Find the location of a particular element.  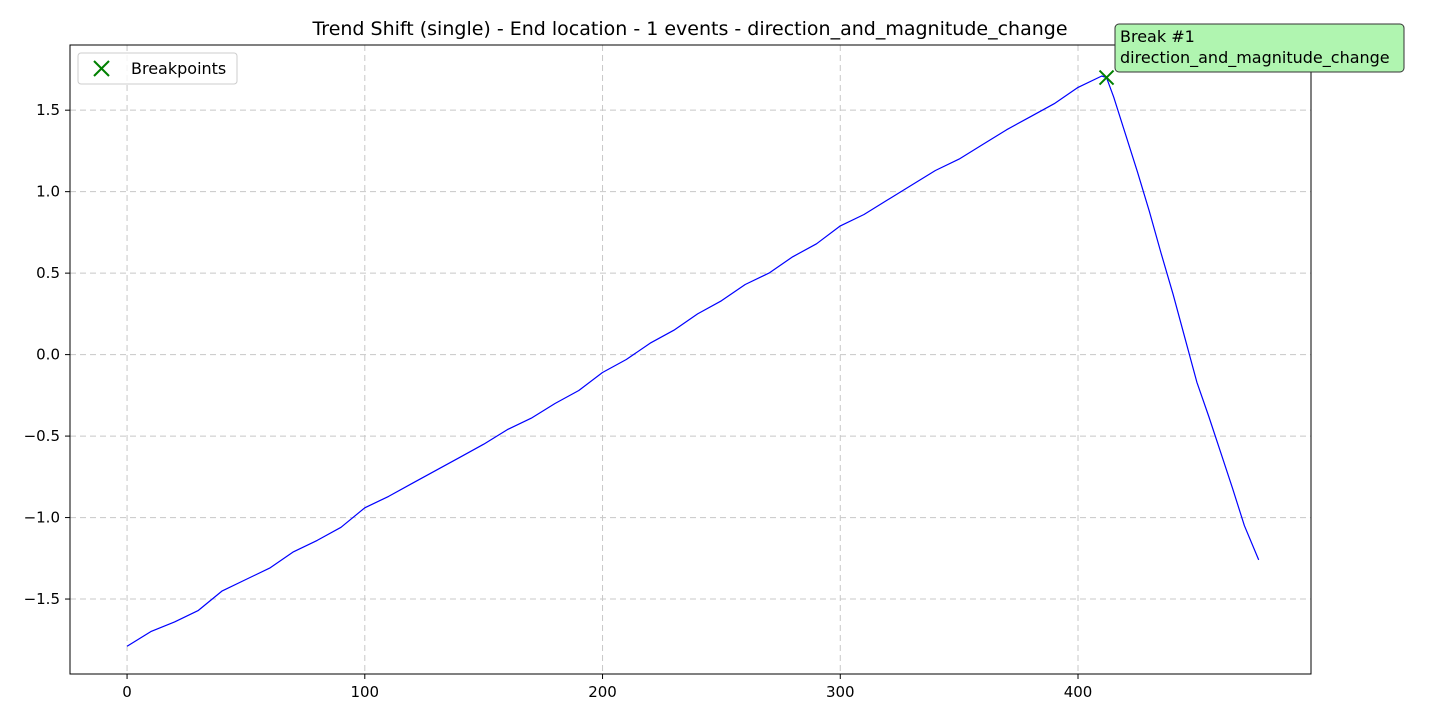

legend-box is located at coordinates (157, 68).